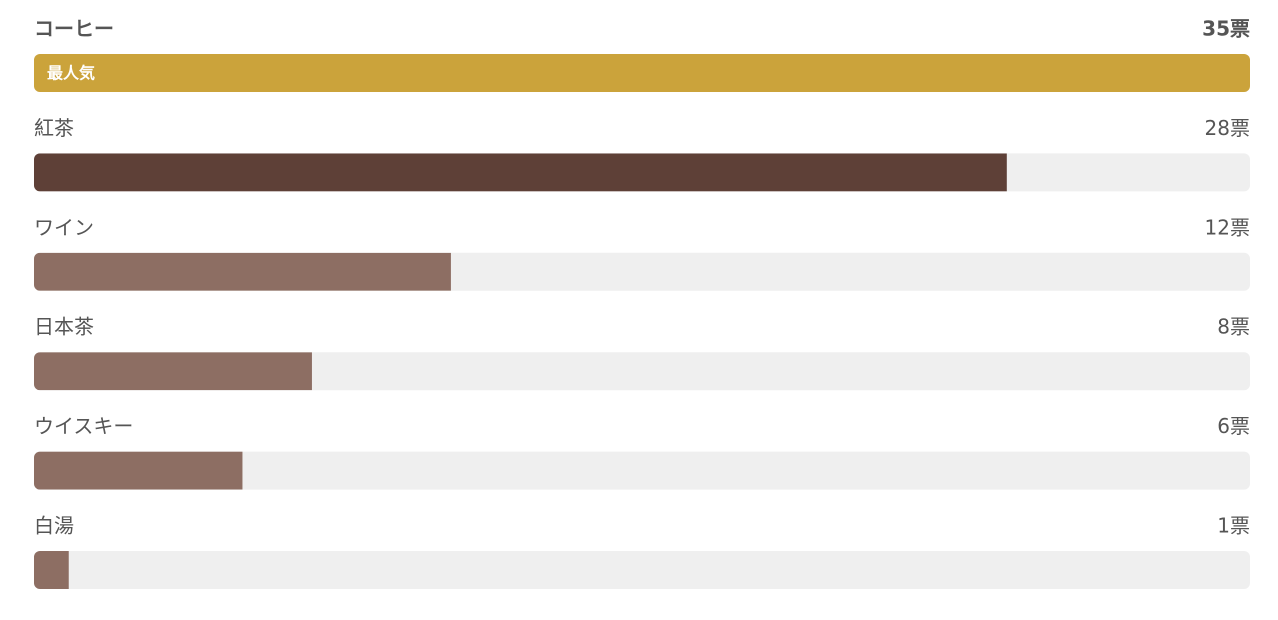 The width and height of the screenshot is (1278, 620). What do you see at coordinates (64, 327) in the screenshot?
I see `category-label: 日本茶` at bounding box center [64, 327].